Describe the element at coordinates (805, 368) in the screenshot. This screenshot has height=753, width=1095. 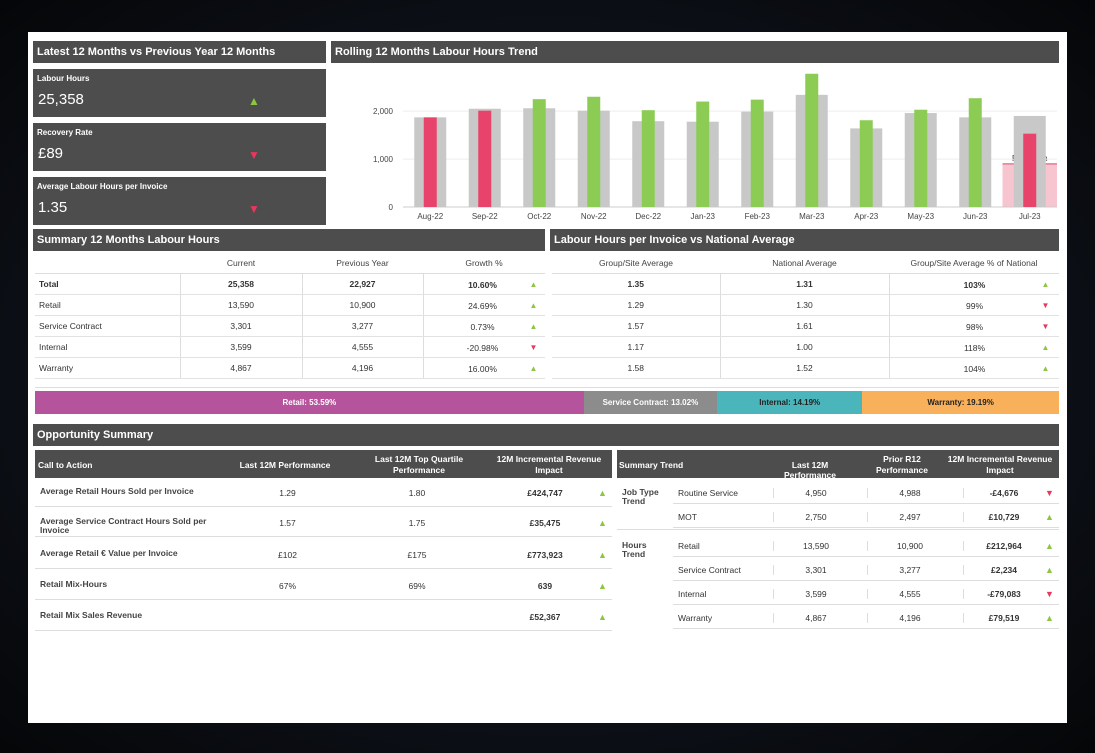
I see `table-row: 1.58 1.52 104% ▲` at that location.